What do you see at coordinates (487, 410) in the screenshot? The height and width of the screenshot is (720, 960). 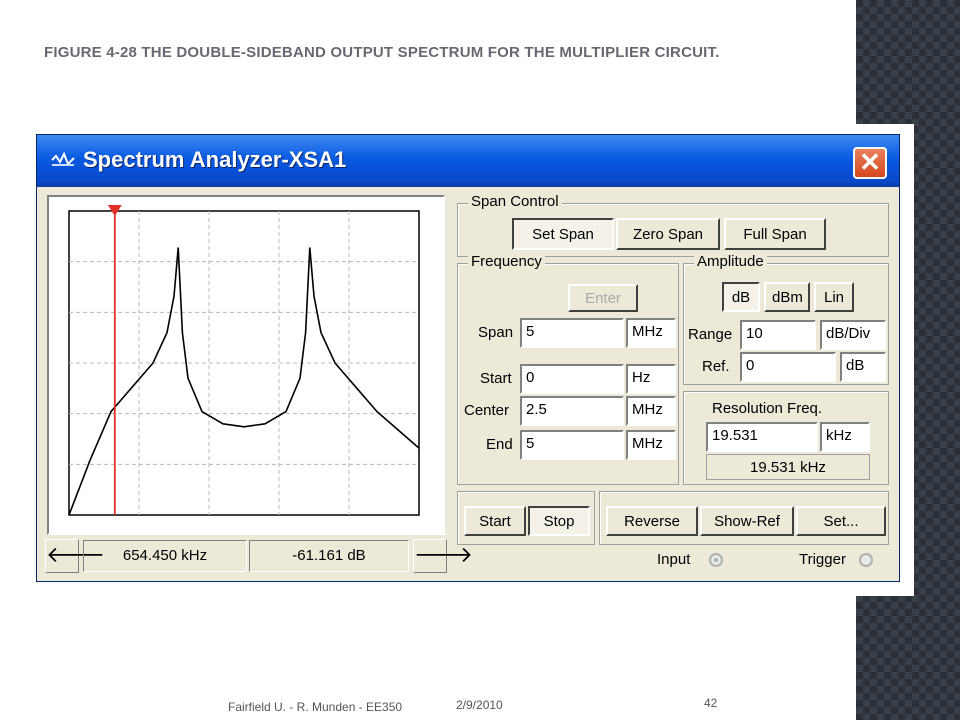 I see `center-field-label: Center` at bounding box center [487, 410].